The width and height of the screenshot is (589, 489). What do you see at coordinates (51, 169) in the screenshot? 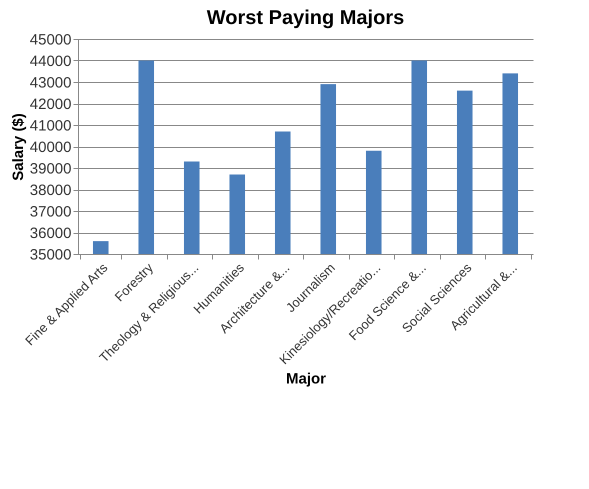
I see `y-tick-label: 39000` at bounding box center [51, 169].